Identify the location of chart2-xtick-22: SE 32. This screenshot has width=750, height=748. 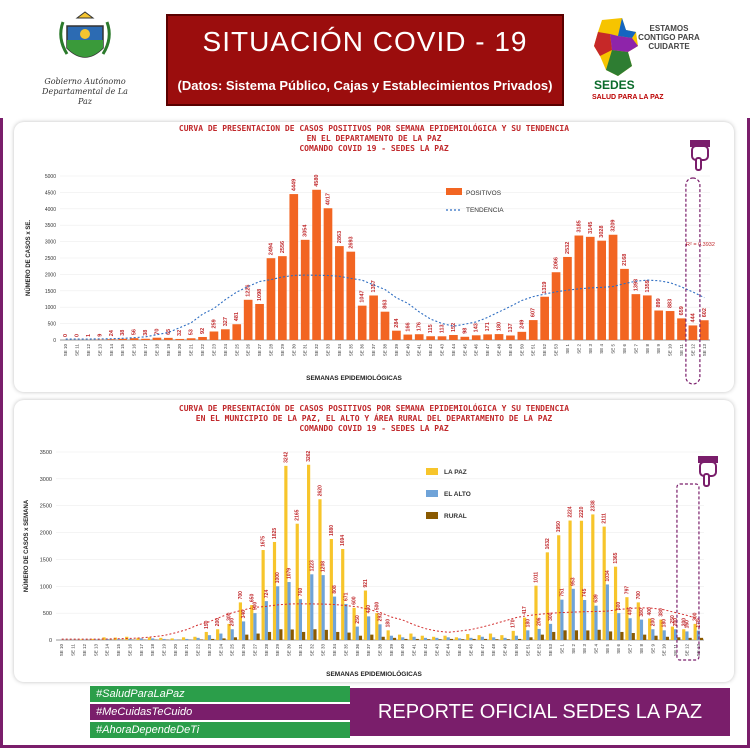
(311, 650).